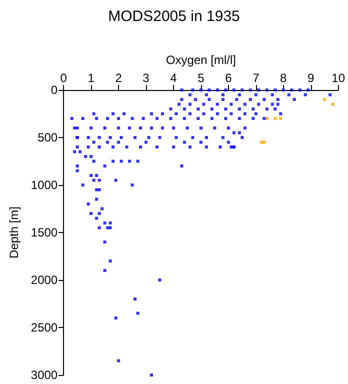 The width and height of the screenshot is (348, 384). I want to click on x-tick-label: 7, so click(256, 78).